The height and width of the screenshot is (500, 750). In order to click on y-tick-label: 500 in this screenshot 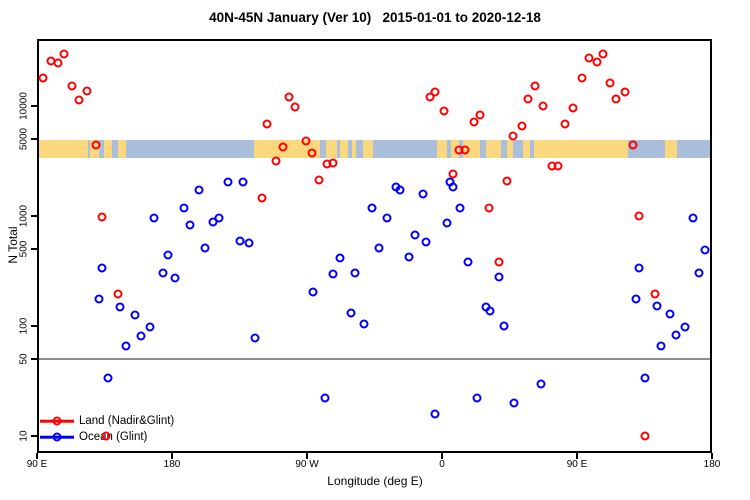, I will do `click(24, 249)`.